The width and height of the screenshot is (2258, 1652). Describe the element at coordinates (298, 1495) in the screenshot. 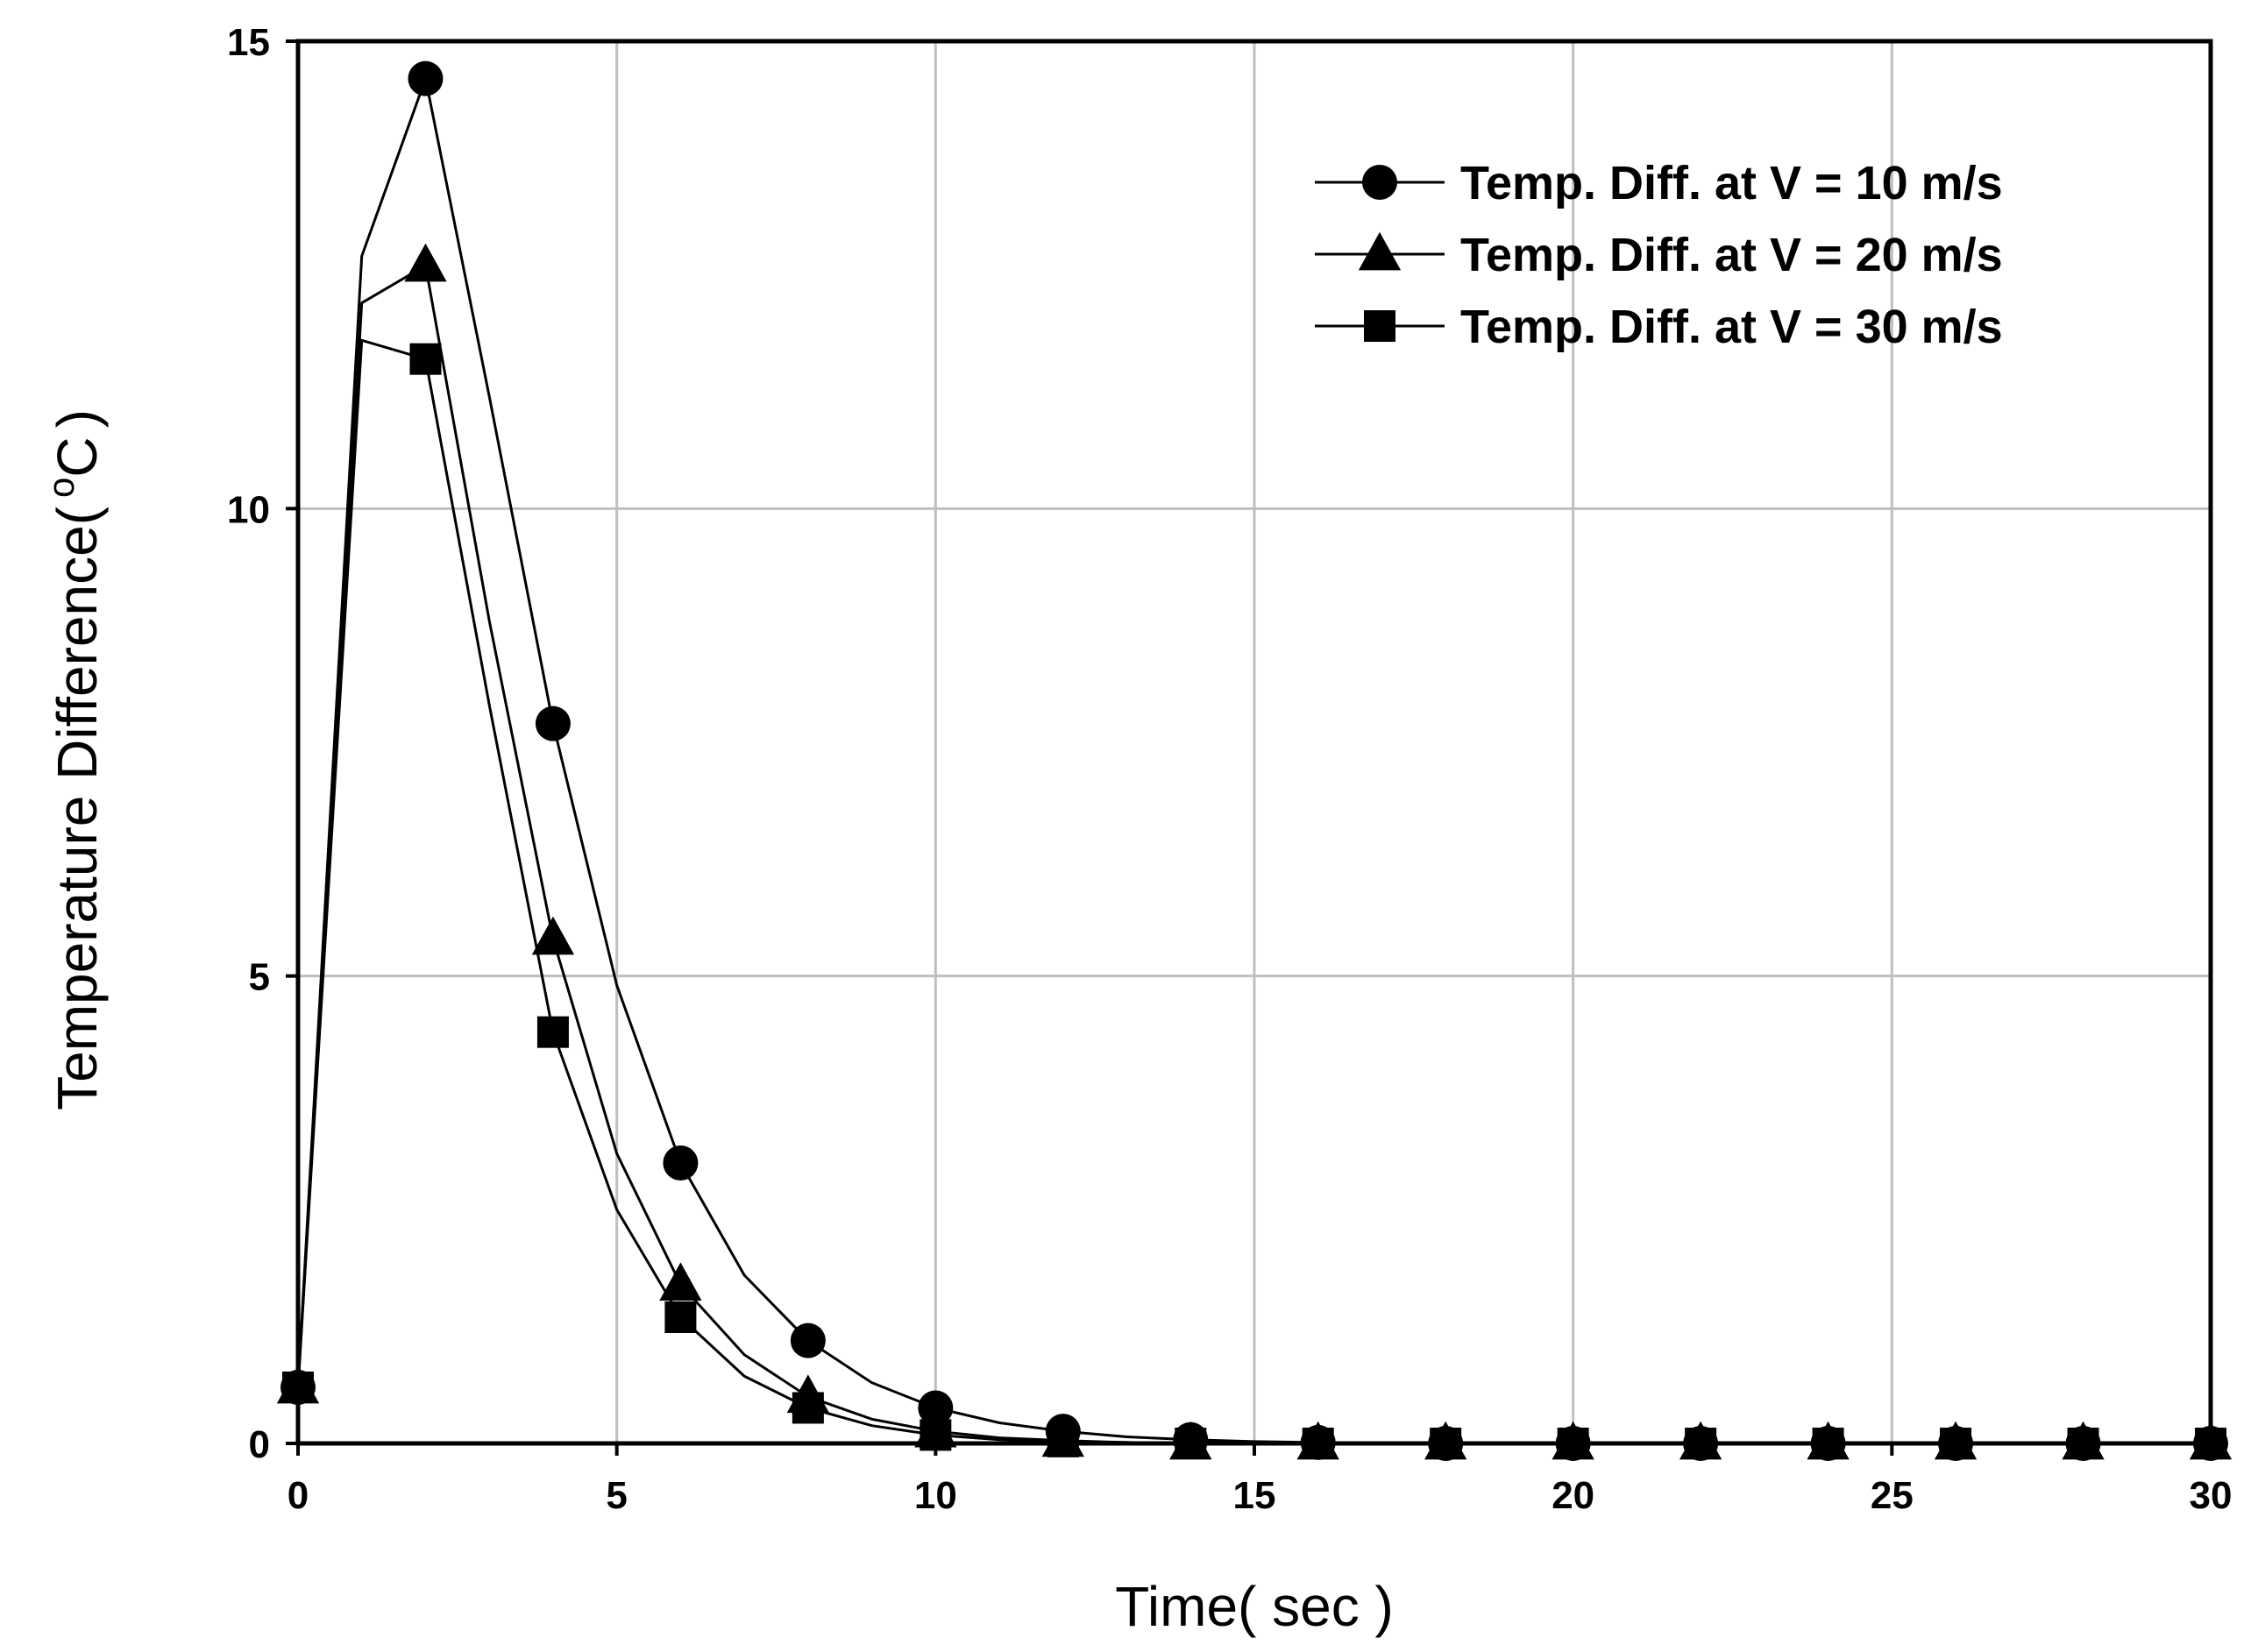

I see `x-tick-label: 0` at that location.